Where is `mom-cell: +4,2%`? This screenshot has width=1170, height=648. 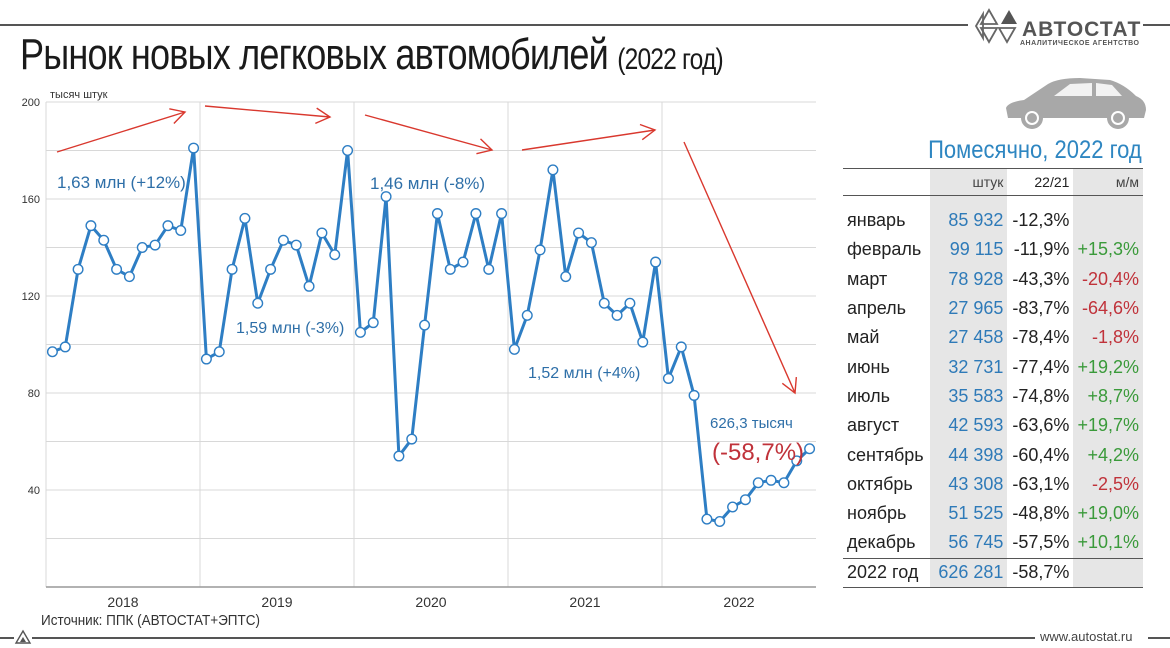 mom-cell: +4,2% is located at coordinates (1108, 455).